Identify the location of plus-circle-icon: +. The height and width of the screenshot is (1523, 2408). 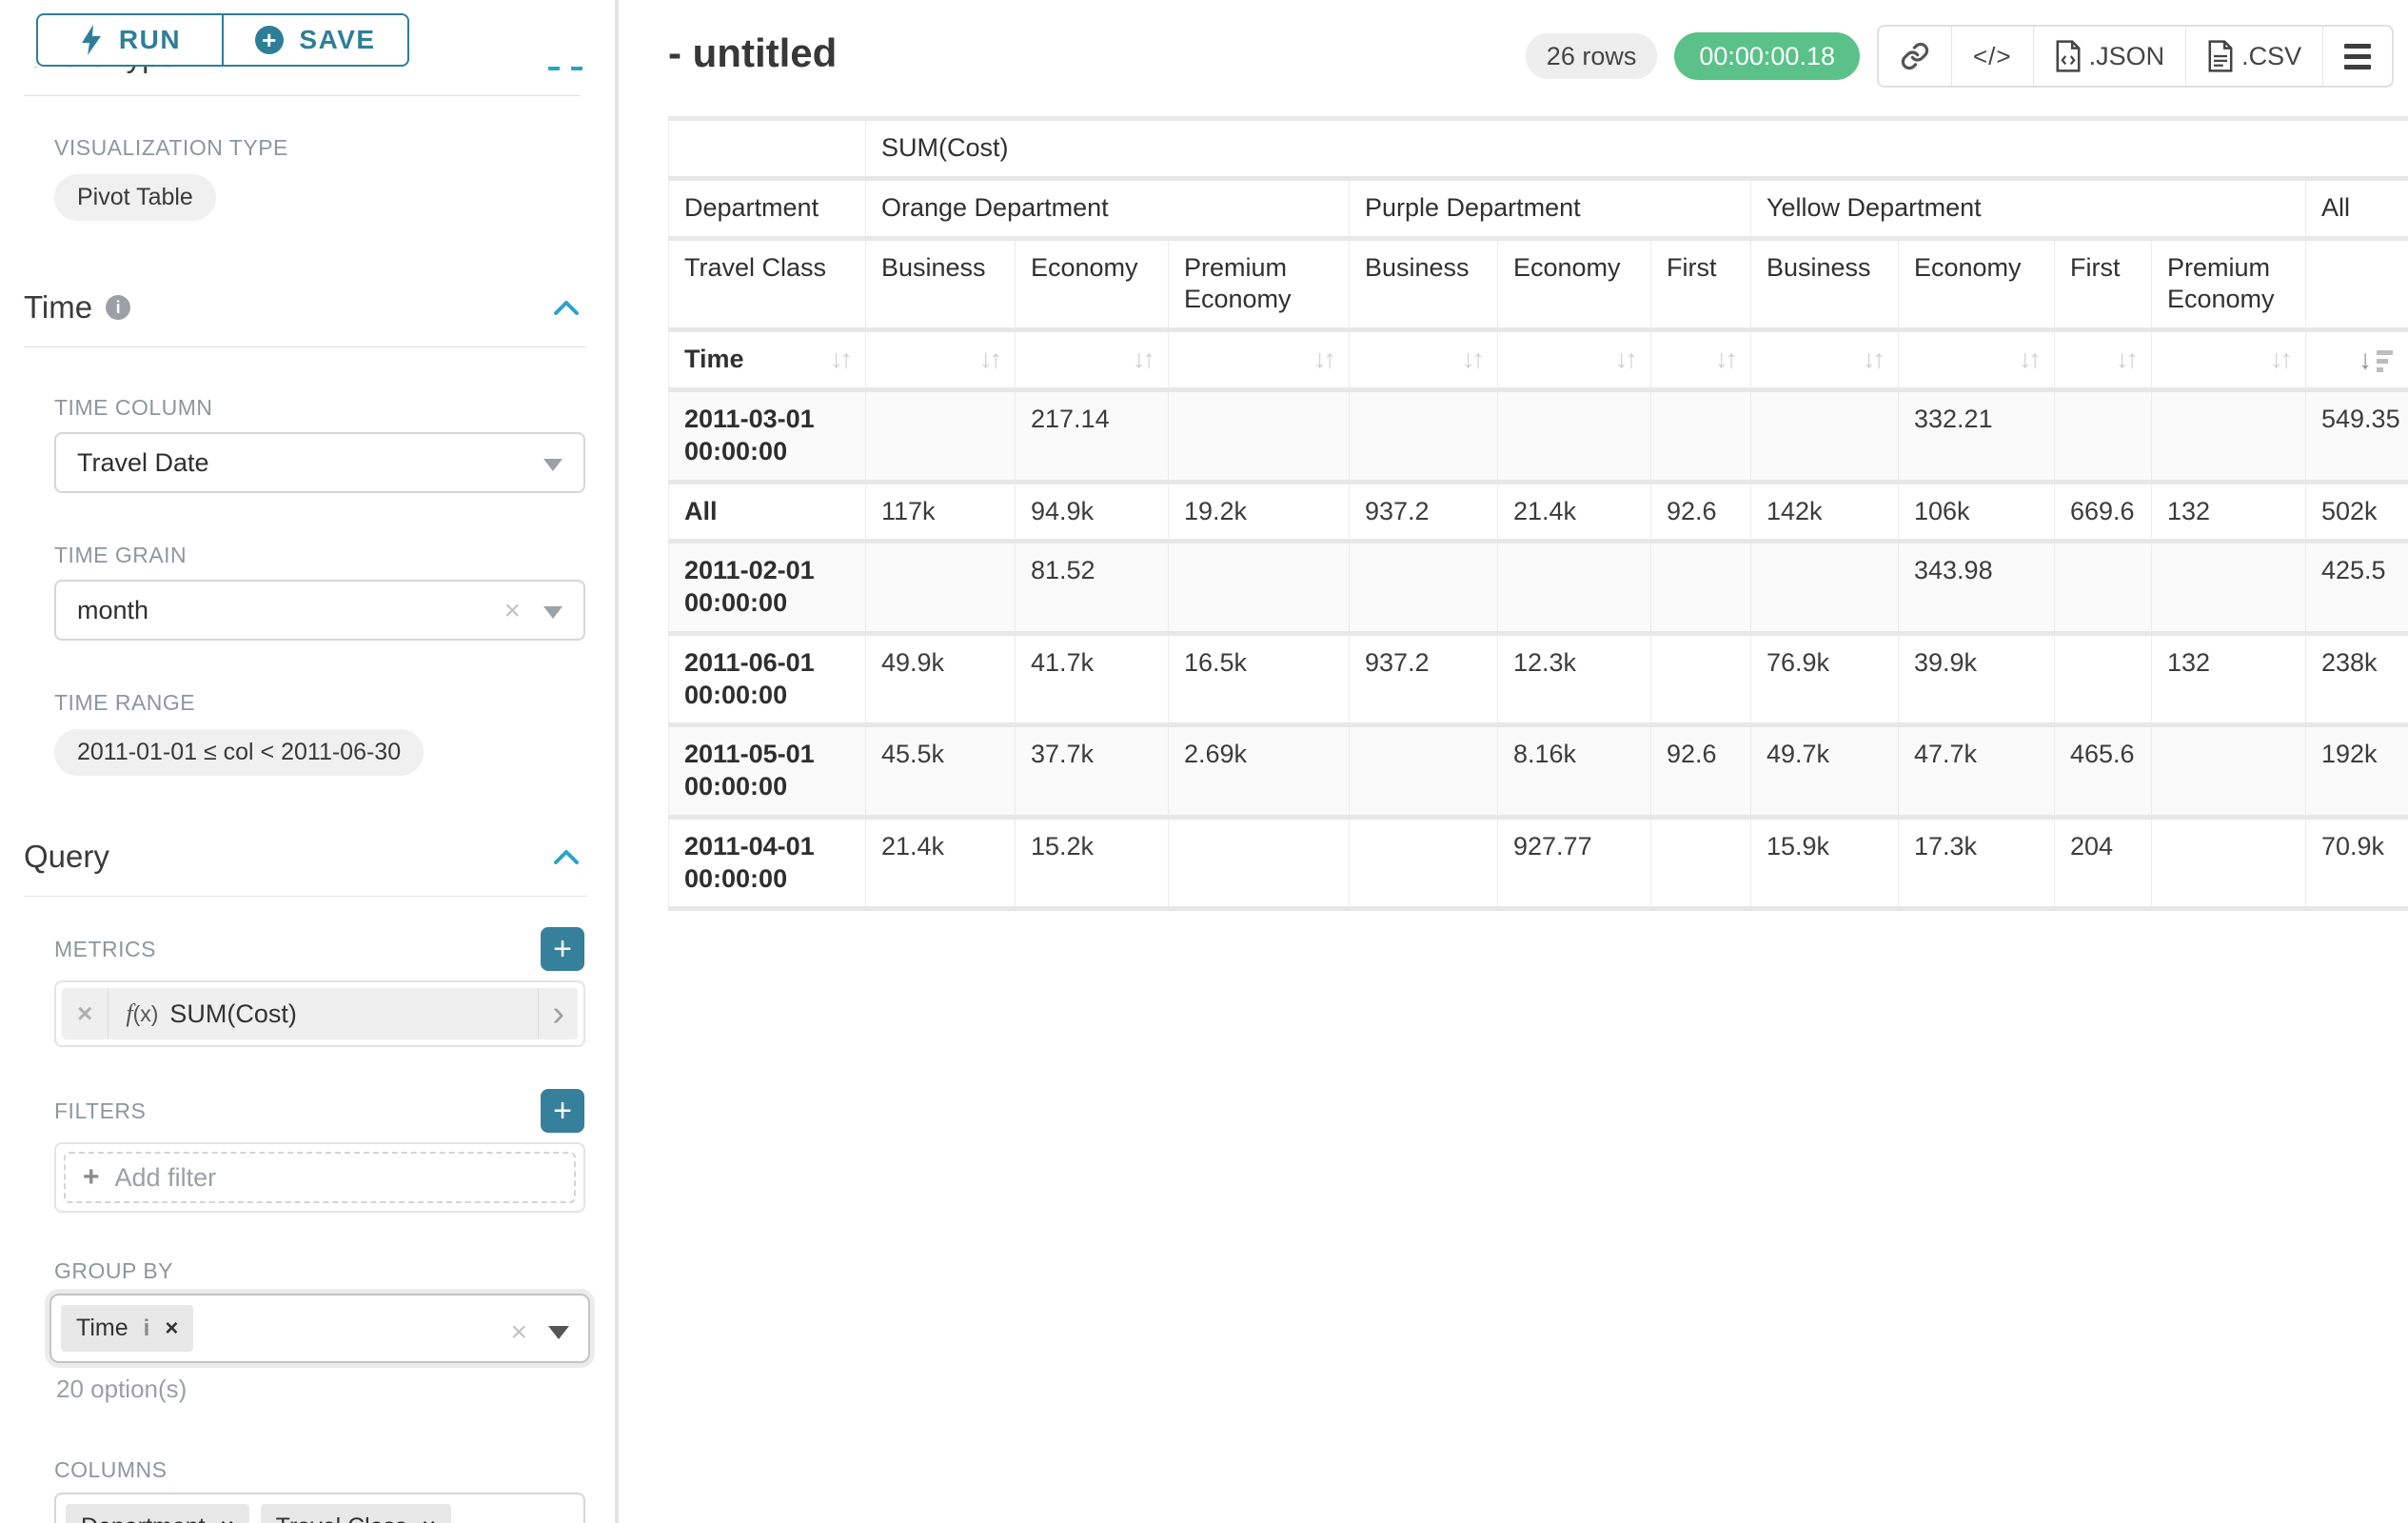
(270, 40).